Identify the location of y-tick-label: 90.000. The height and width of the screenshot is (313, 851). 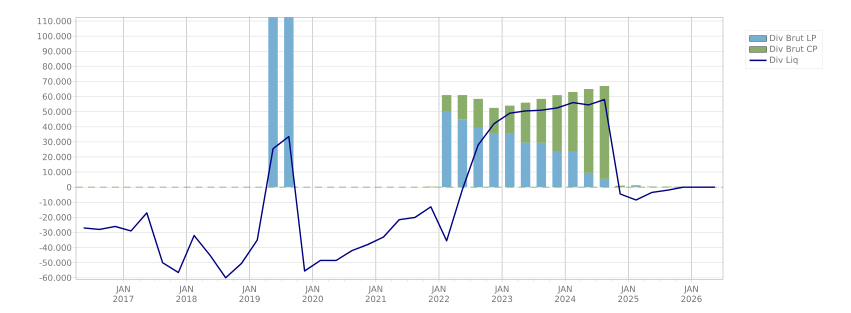
(57, 51).